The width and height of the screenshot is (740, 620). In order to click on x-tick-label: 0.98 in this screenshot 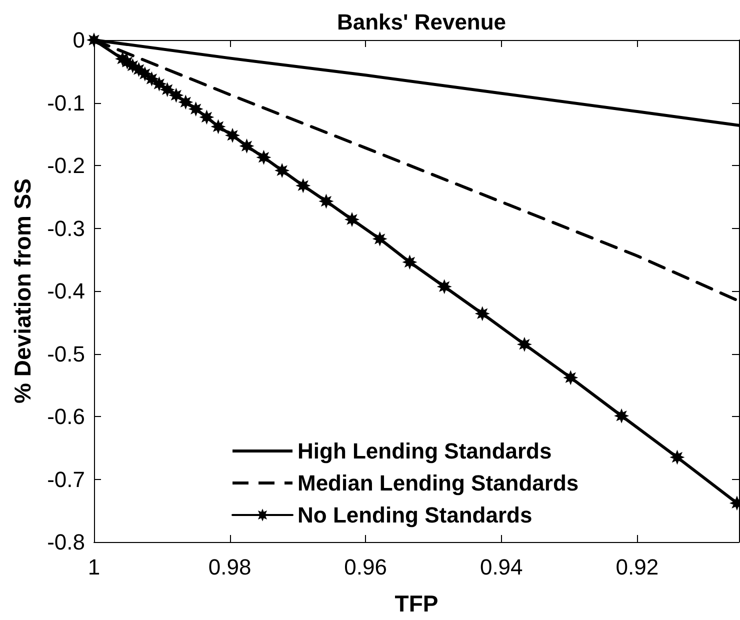, I will do `click(230, 567)`.